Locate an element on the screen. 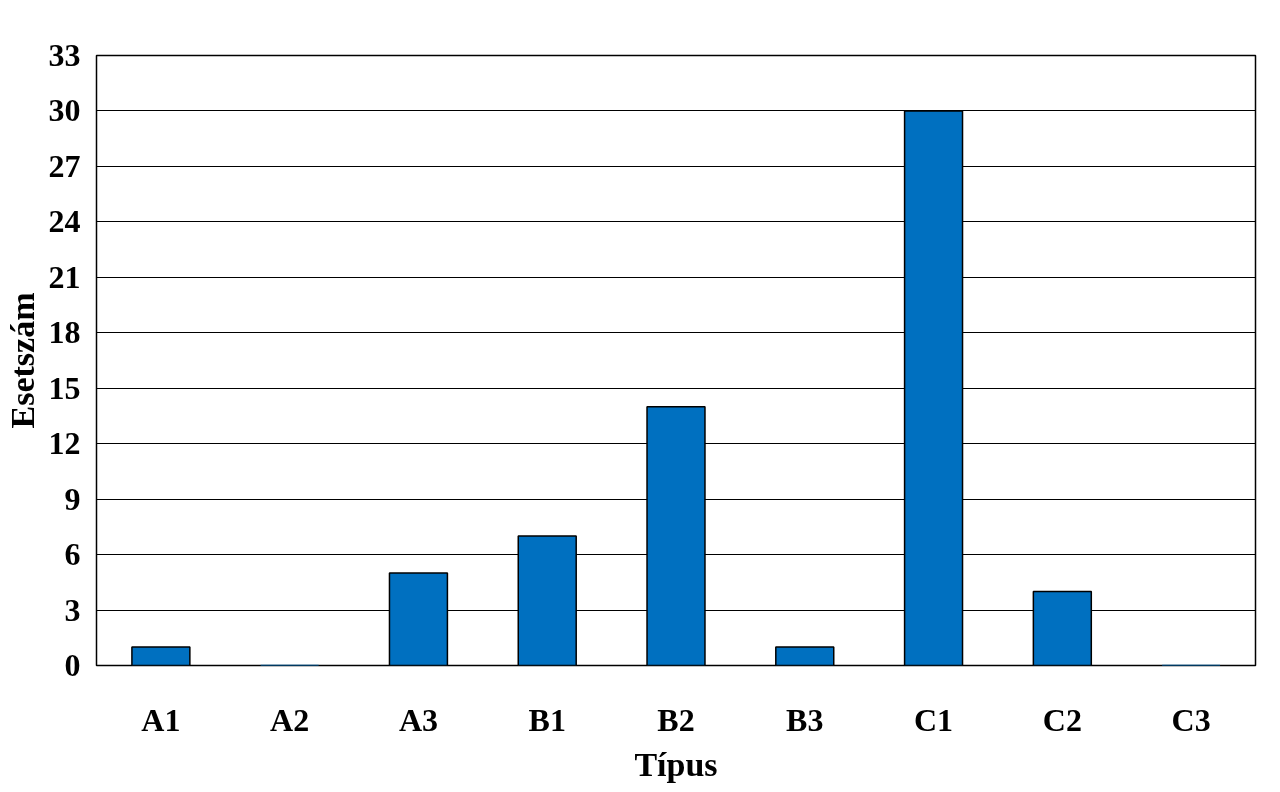 This screenshot has width=1280, height=792. x-tick-label: B3 is located at coordinates (805, 719).